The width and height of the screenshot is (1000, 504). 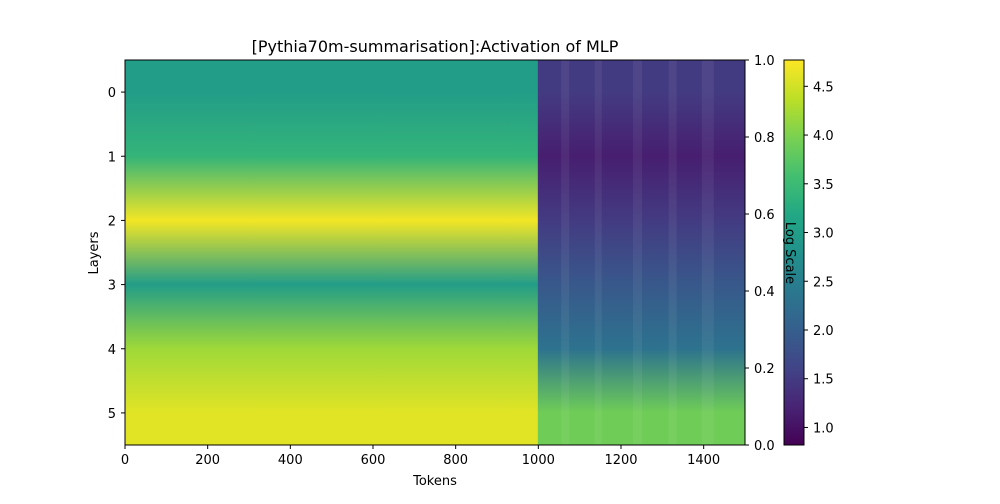 What do you see at coordinates (116, 254) in the screenshot?
I see `y-axis-ticks: 0 1 2 3 4 5` at bounding box center [116, 254].